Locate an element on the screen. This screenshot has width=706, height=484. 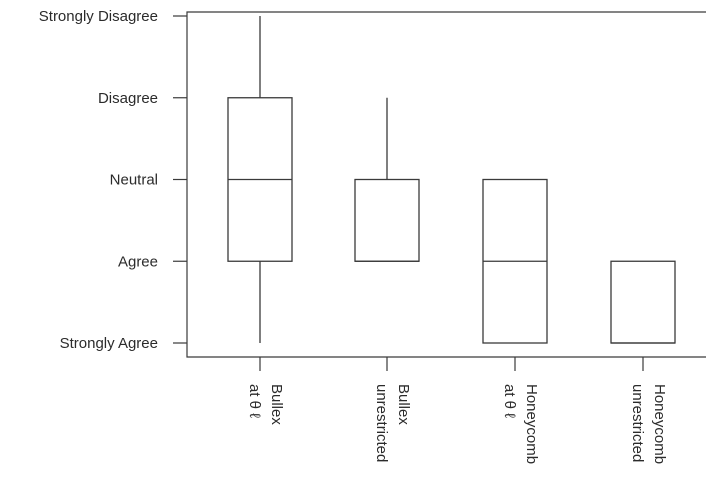
y-tick-label: Disagree is located at coordinates (128, 98).